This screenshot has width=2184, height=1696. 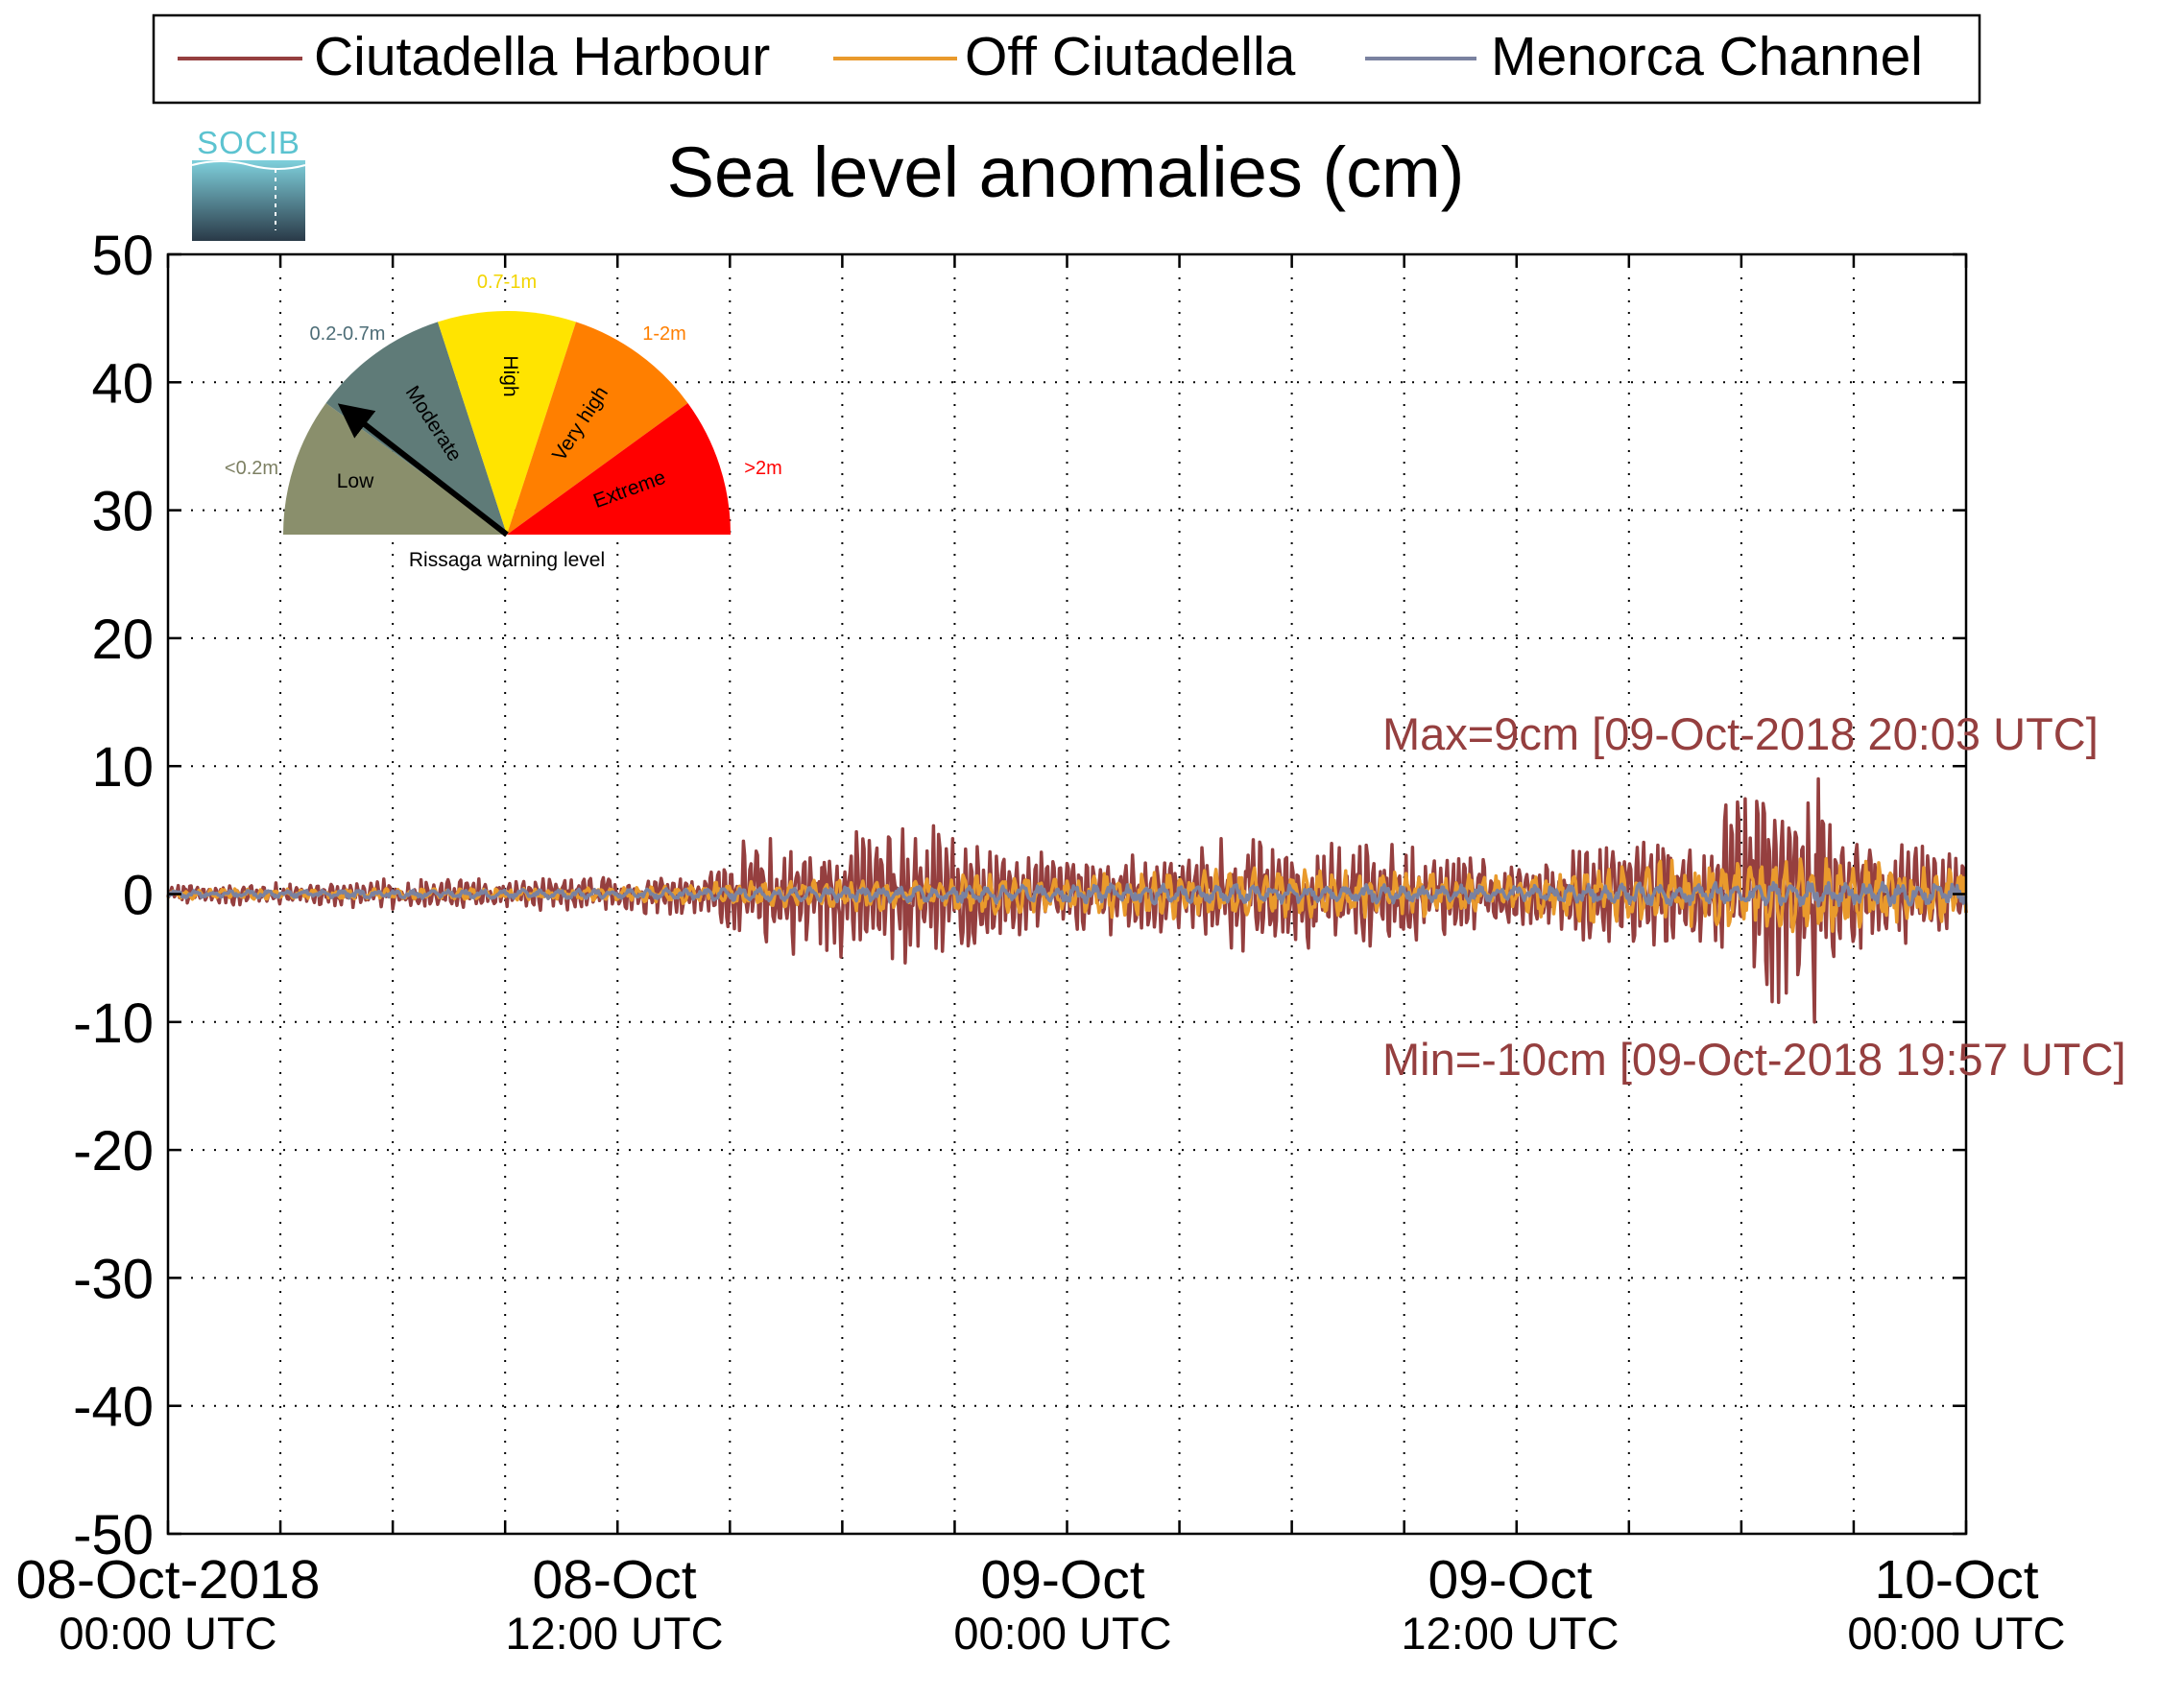 What do you see at coordinates (122, 383) in the screenshot?
I see `y-tick-label: 40` at bounding box center [122, 383].